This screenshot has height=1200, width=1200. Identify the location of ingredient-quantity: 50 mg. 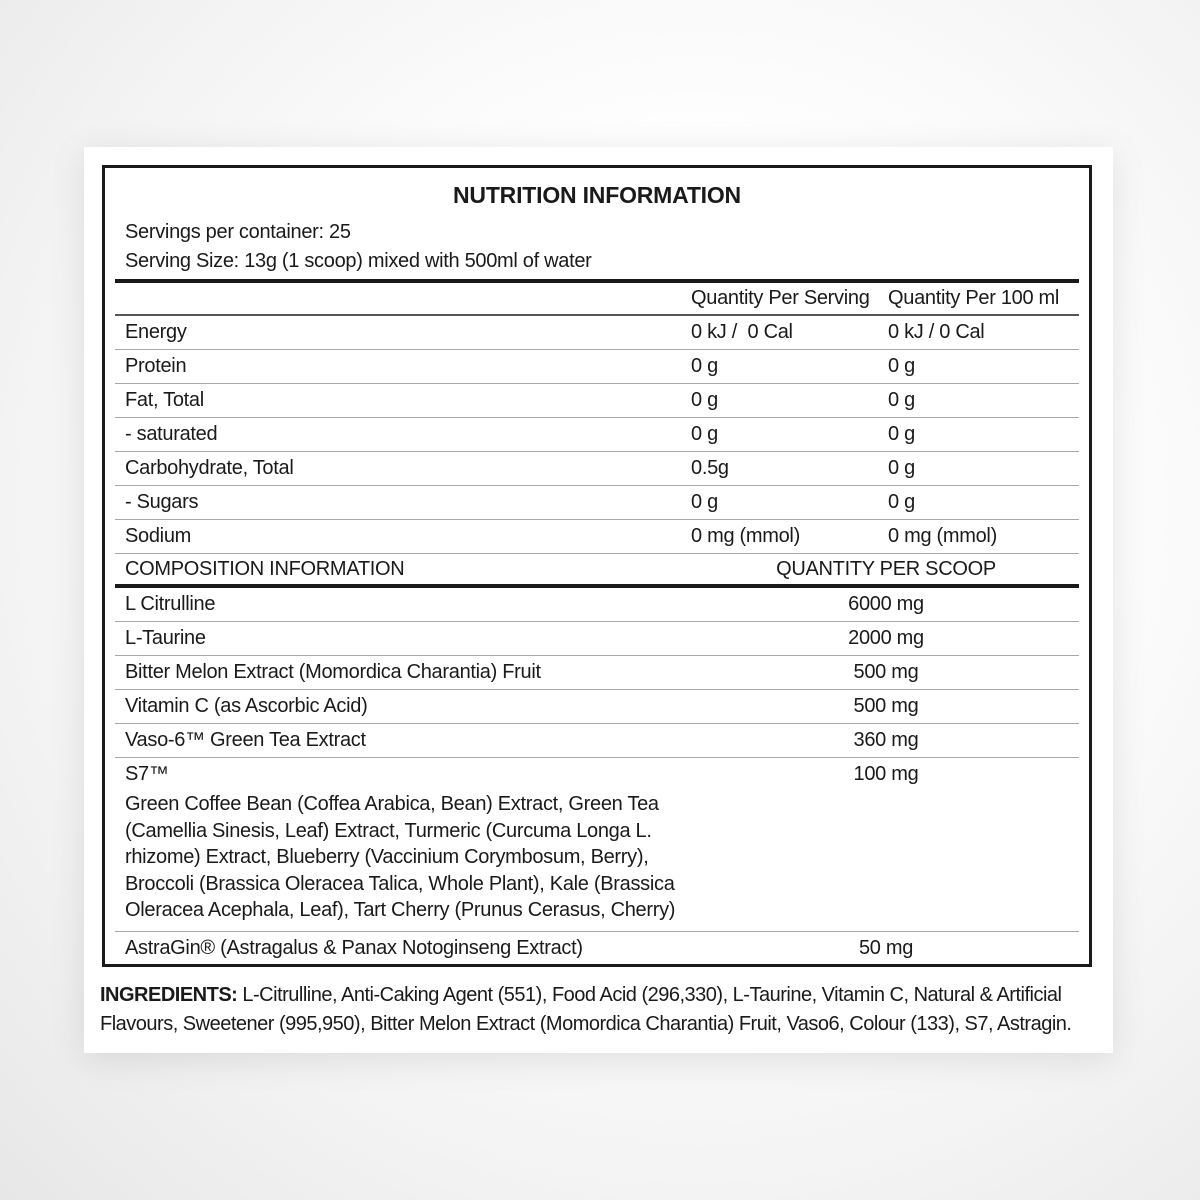
(886, 947).